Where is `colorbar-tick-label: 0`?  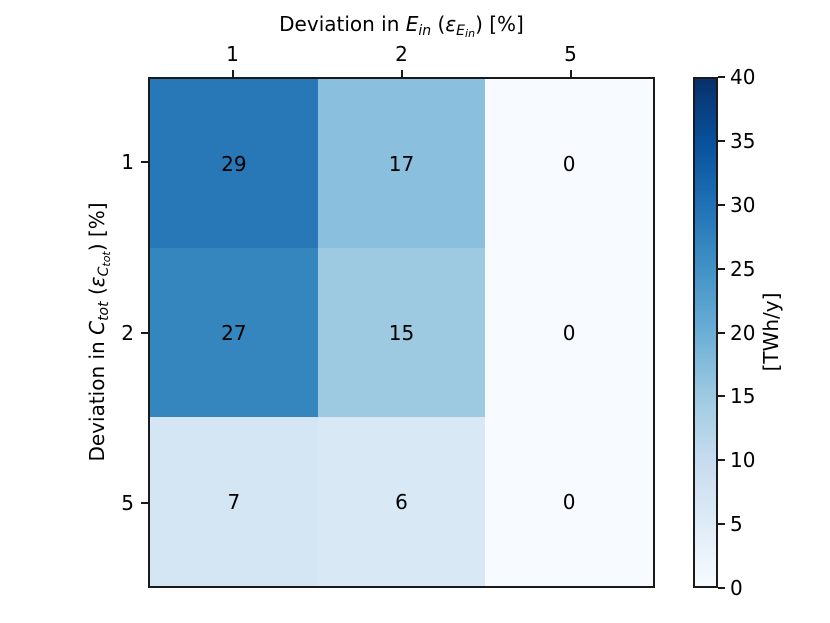
colorbar-tick-label: 0 is located at coordinates (736, 588).